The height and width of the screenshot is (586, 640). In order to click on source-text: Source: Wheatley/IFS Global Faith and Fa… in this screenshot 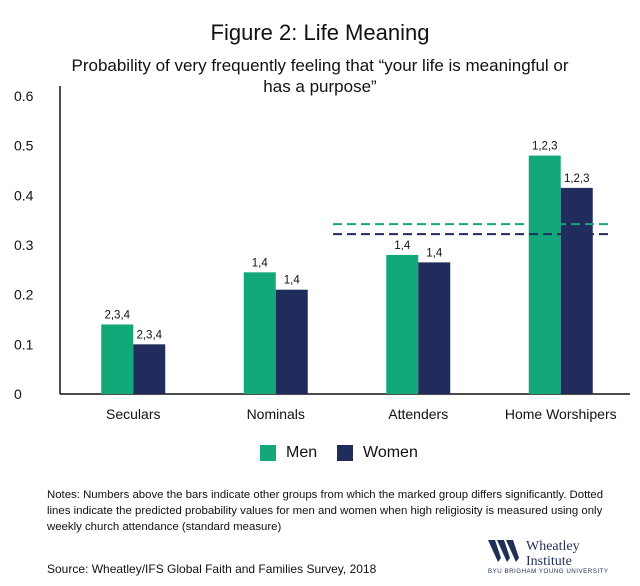, I will do `click(212, 569)`.